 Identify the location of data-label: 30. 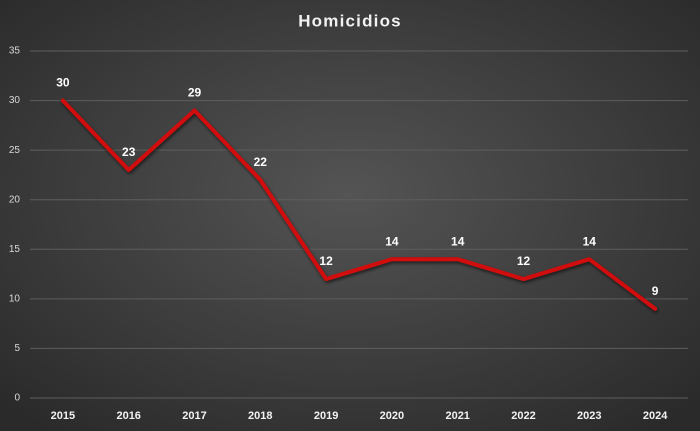
(63, 83).